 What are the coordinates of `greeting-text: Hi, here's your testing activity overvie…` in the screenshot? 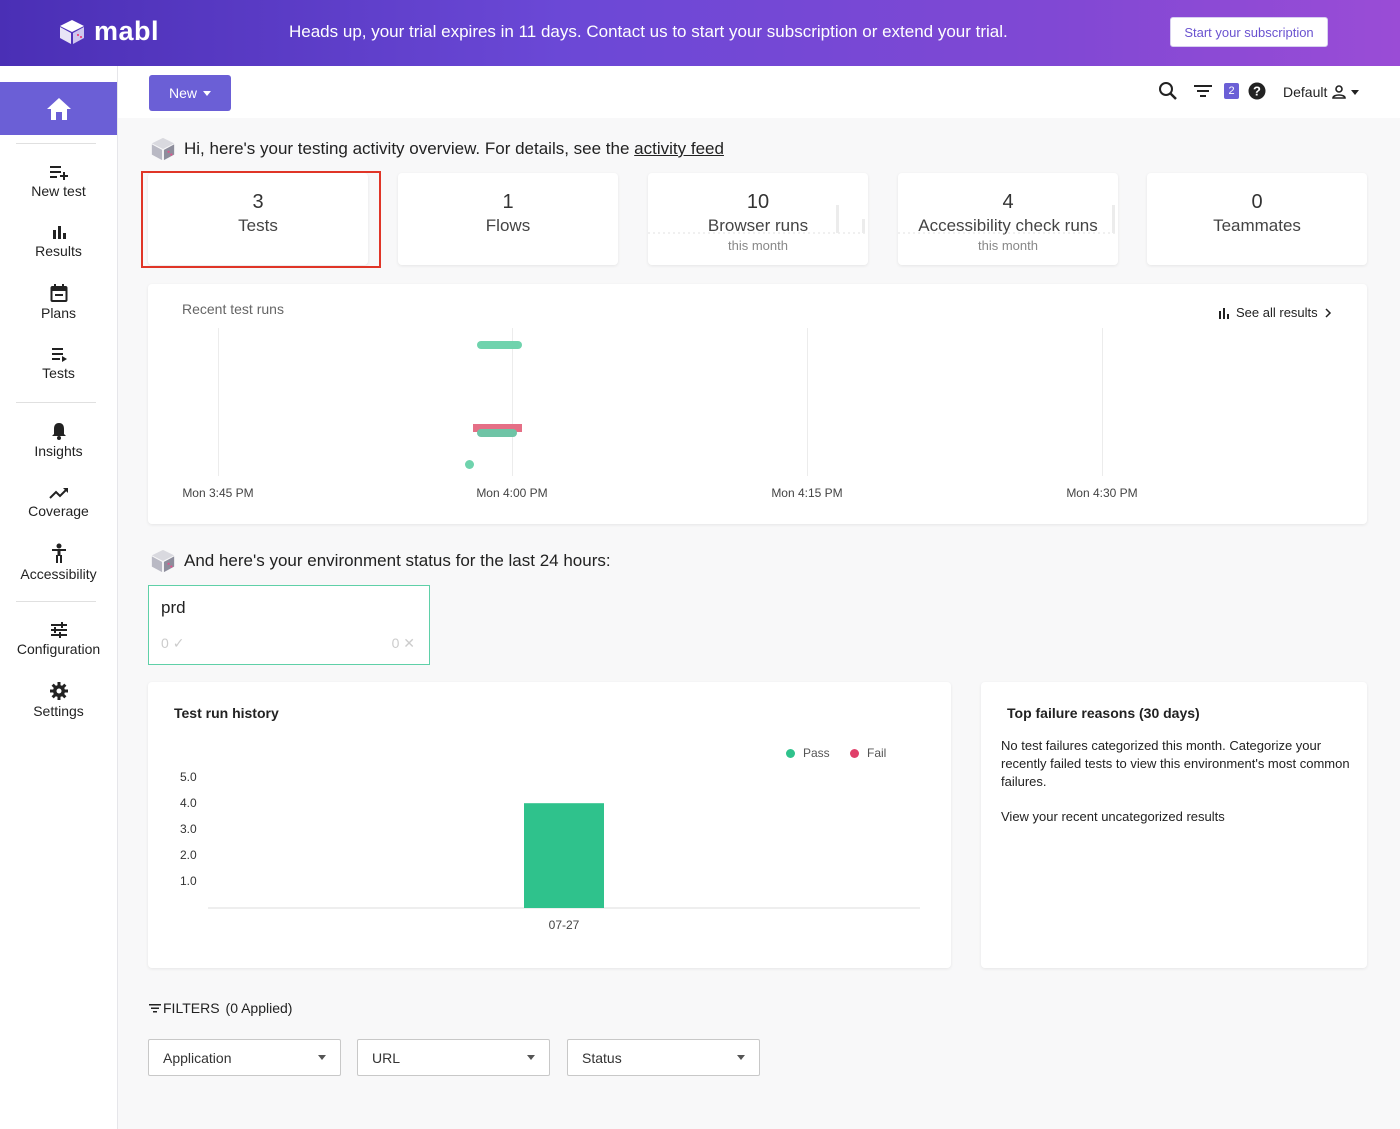 It's located at (409, 148).